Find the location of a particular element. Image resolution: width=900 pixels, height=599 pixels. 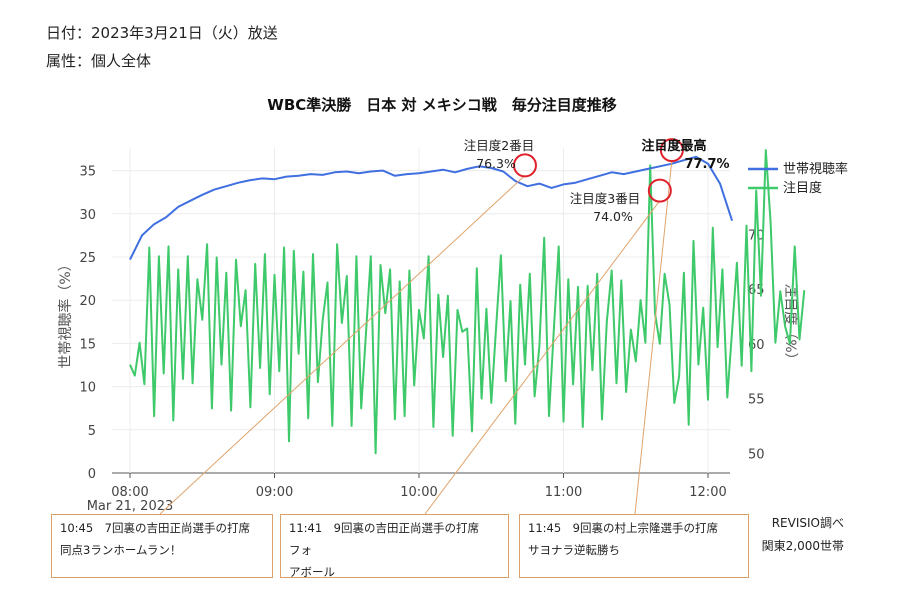

x-tick-label: 12:00 is located at coordinates (707, 492).